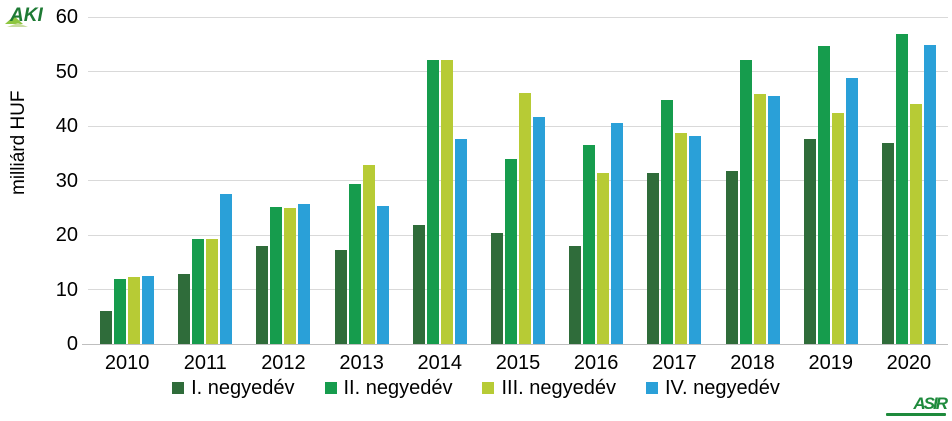 This screenshot has height=421, width=952. I want to click on bar-2020-q2, so click(901, 188).